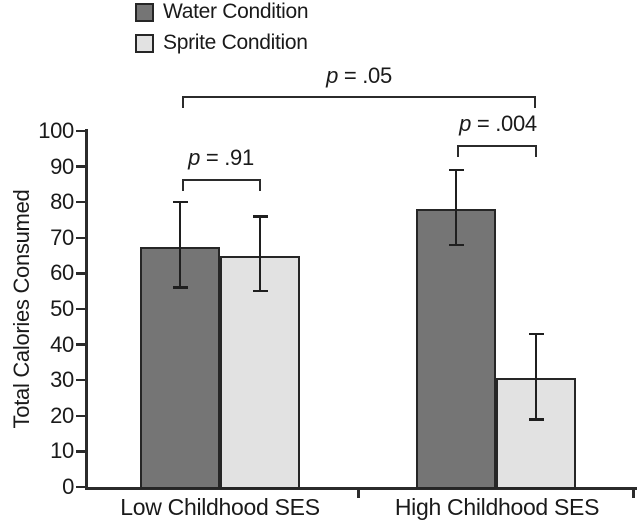 This screenshot has height=531, width=639. Describe the element at coordinates (236, 11) in the screenshot. I see `legend-label-water: Water Condition` at that location.